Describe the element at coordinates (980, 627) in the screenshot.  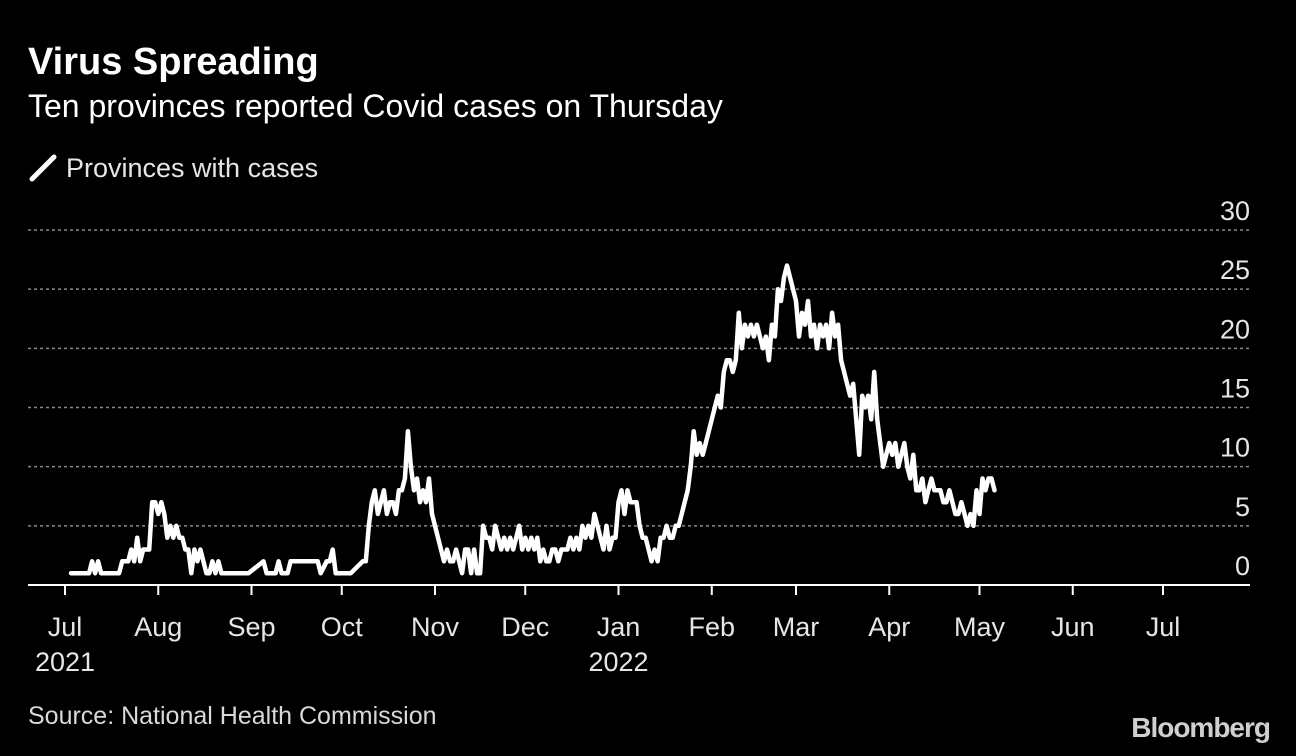
I see `x-tick-label: May` at that location.